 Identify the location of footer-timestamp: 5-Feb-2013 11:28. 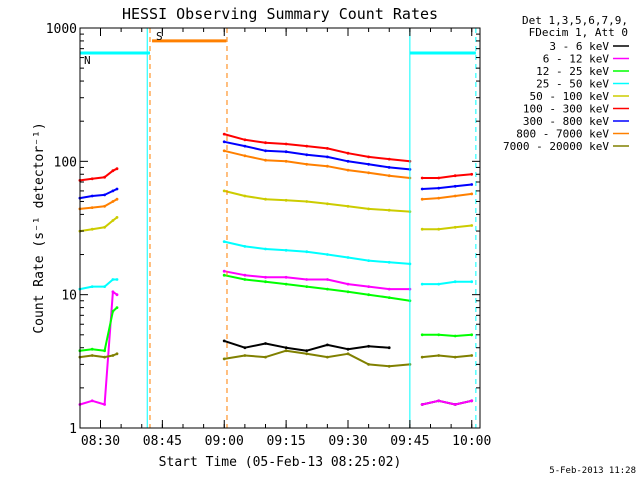
(592, 471).